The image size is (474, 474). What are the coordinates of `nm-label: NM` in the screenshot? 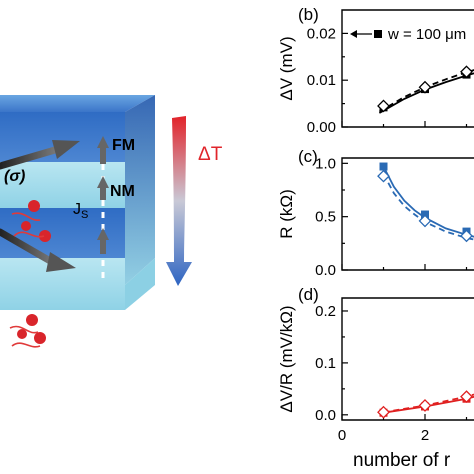 It's located at (122, 191).